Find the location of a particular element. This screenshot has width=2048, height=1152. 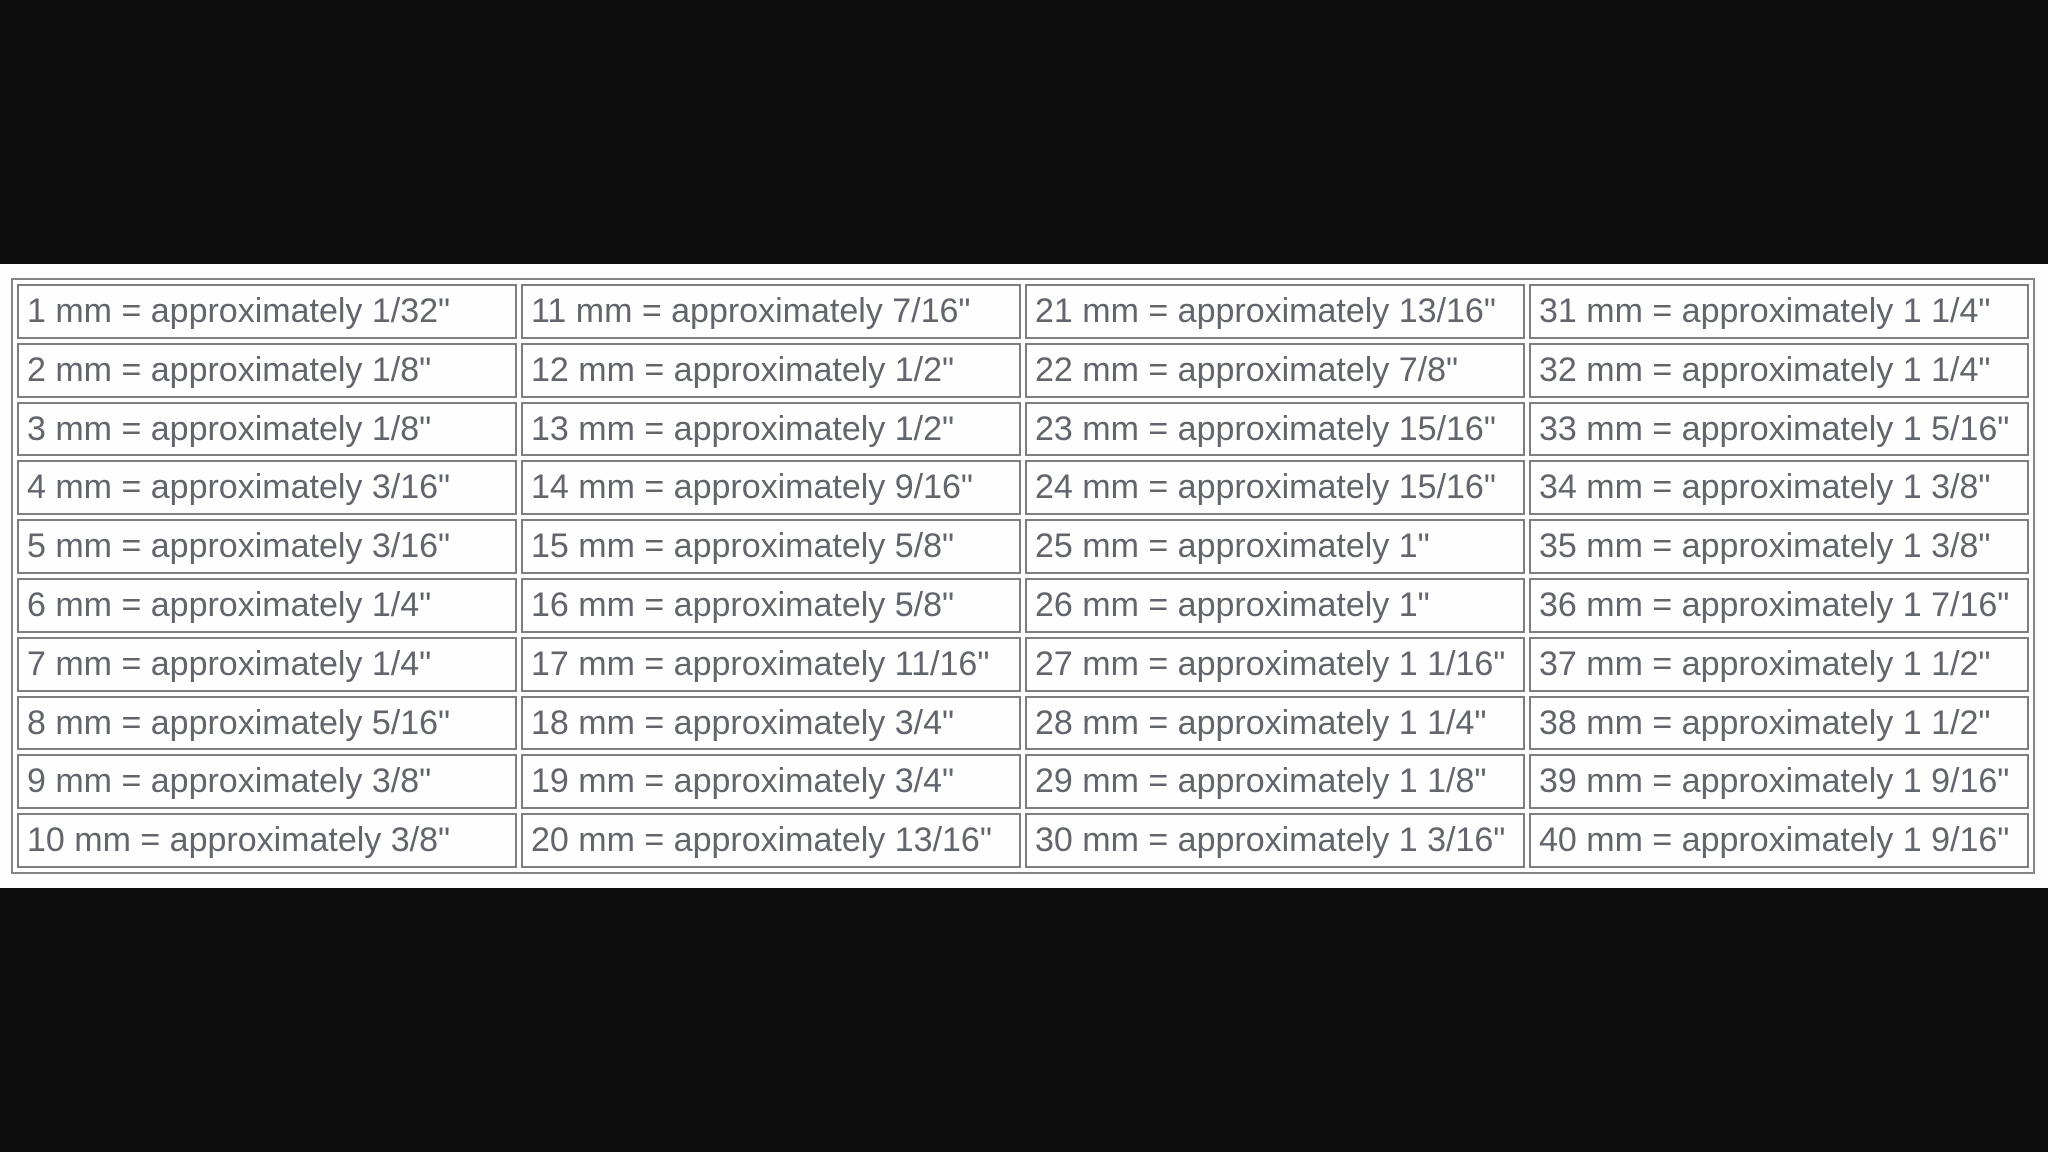

conversion-cell: 22 mm = approximately 7/8" is located at coordinates (1275, 370).